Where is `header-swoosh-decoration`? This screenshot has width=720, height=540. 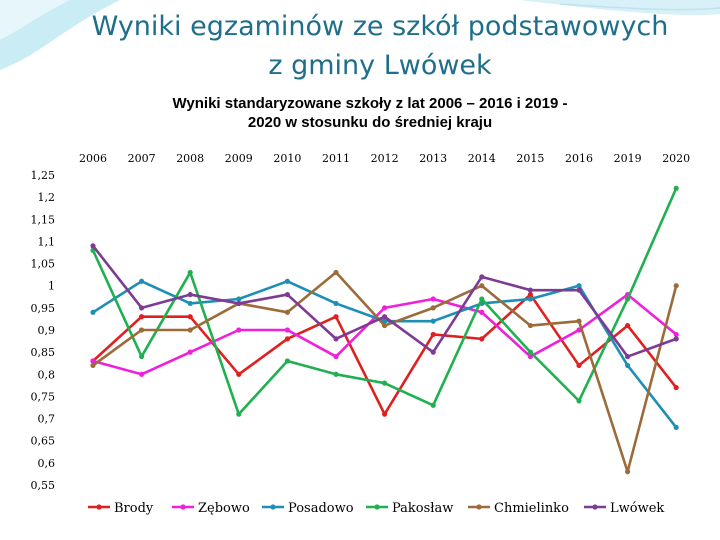
header-swoosh-decoration is located at coordinates (360, 35).